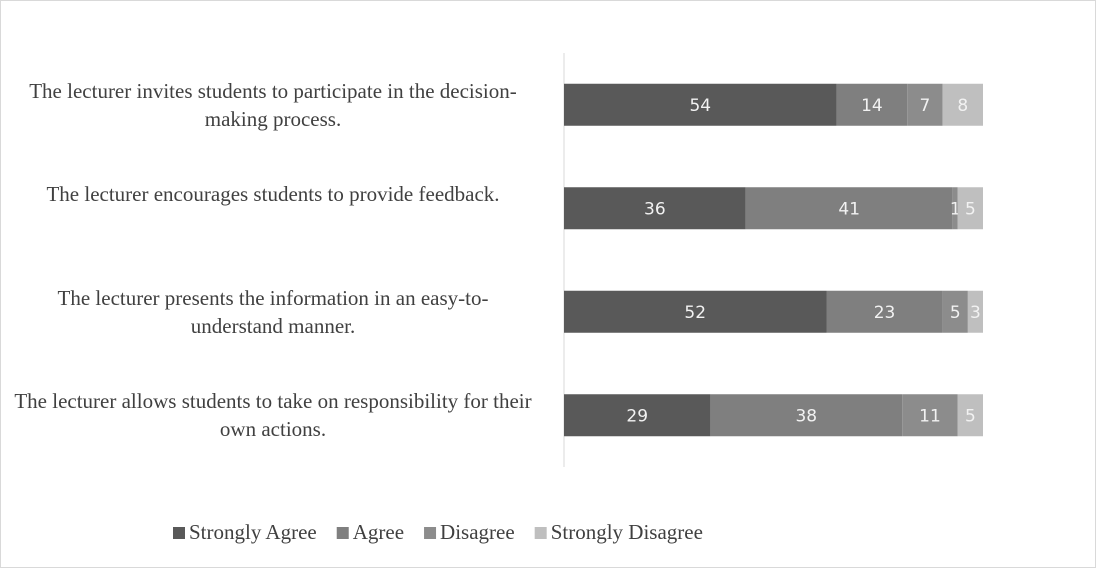 This screenshot has height=568, width=1096. I want to click on value-label: 14, so click(872, 106).